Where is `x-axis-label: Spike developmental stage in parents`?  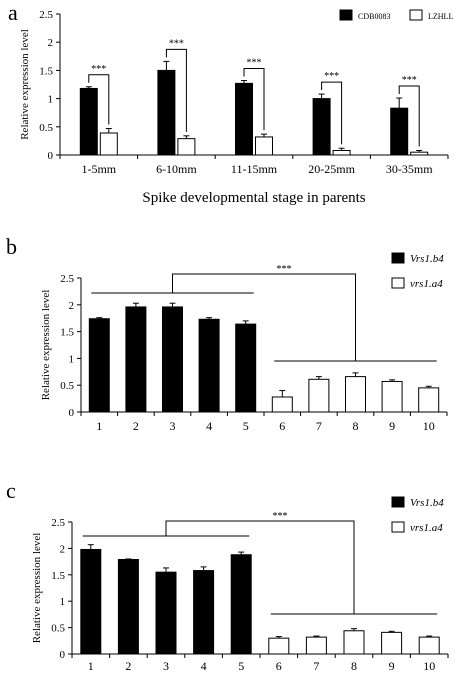
x-axis-label: Spike developmental stage in parents is located at coordinates (253, 198).